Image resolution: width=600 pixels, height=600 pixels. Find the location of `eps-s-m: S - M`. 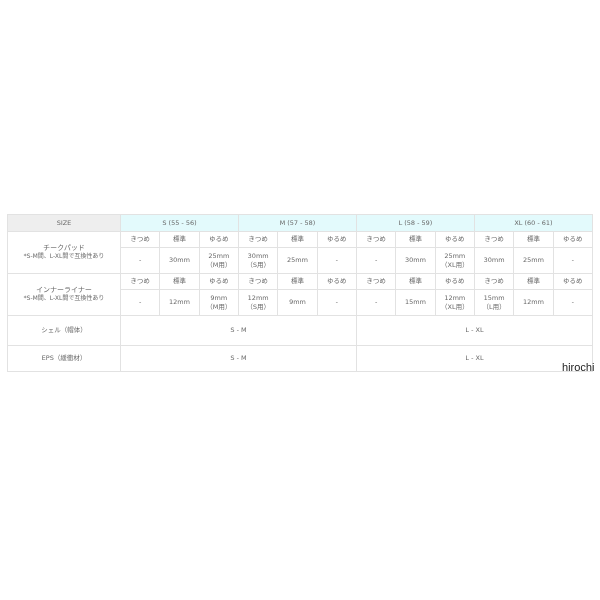

eps-s-m: S - M is located at coordinates (238, 358).